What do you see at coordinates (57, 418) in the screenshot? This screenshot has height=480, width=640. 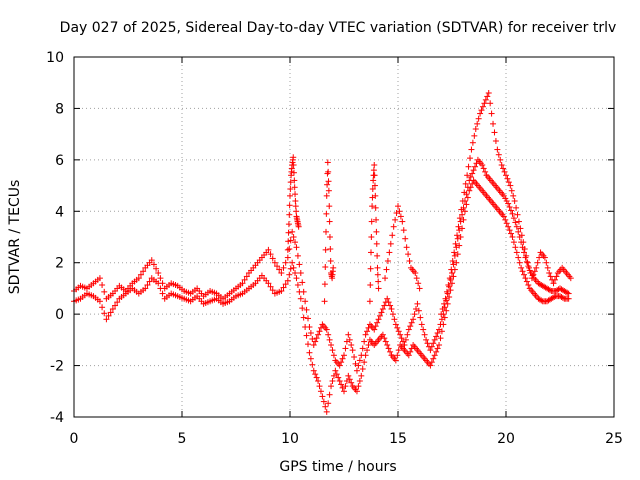 I see `y-tick-label: -4` at bounding box center [57, 418].